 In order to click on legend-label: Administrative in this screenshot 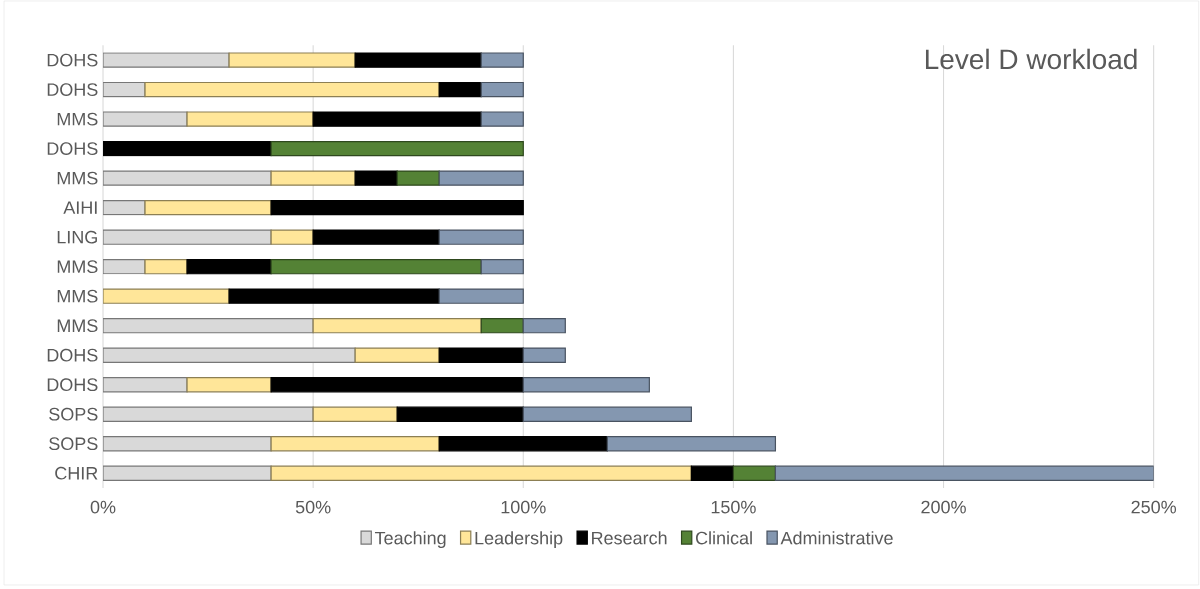, I will do `click(836, 538)`.